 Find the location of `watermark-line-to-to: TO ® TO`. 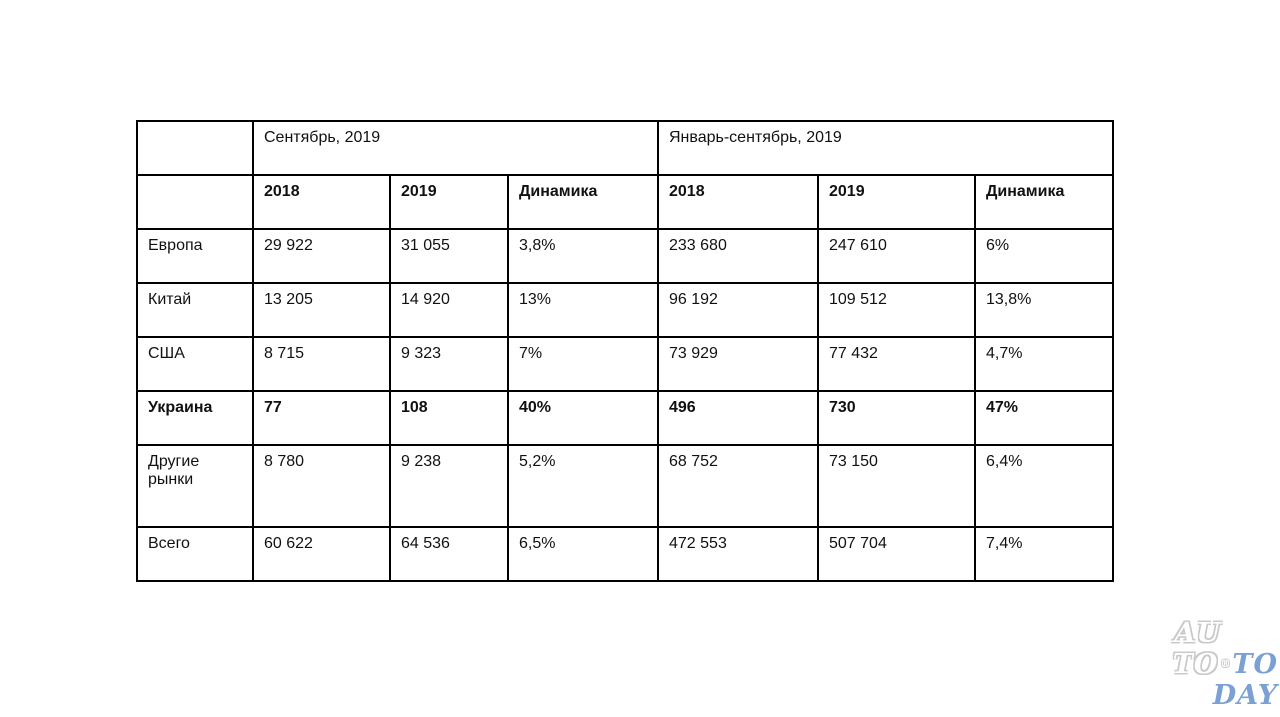

watermark-line-to-to: TO ® TO is located at coordinates (1225, 664).